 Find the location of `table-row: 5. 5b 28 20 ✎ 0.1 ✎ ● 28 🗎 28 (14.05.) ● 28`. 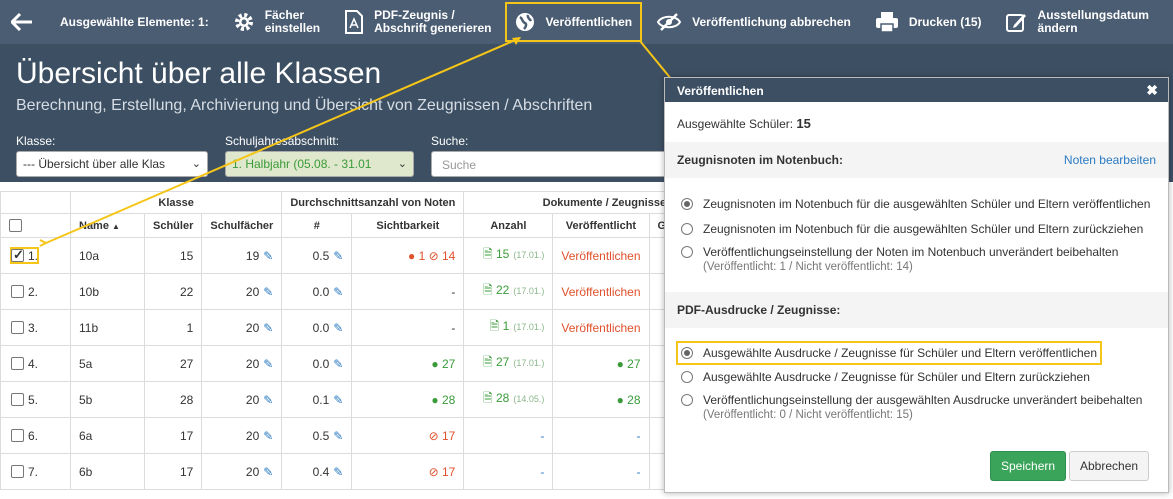

table-row: 5. 5b 28 20 ✎ 0.1 ✎ ● 28 🗎 28 (14.05.) ● 28 is located at coordinates (341, 399).